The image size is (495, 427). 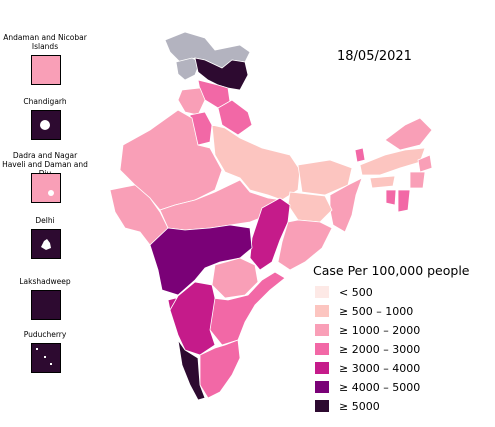 I want to click on region-jammu-kashmir, so click(x=221, y=74).